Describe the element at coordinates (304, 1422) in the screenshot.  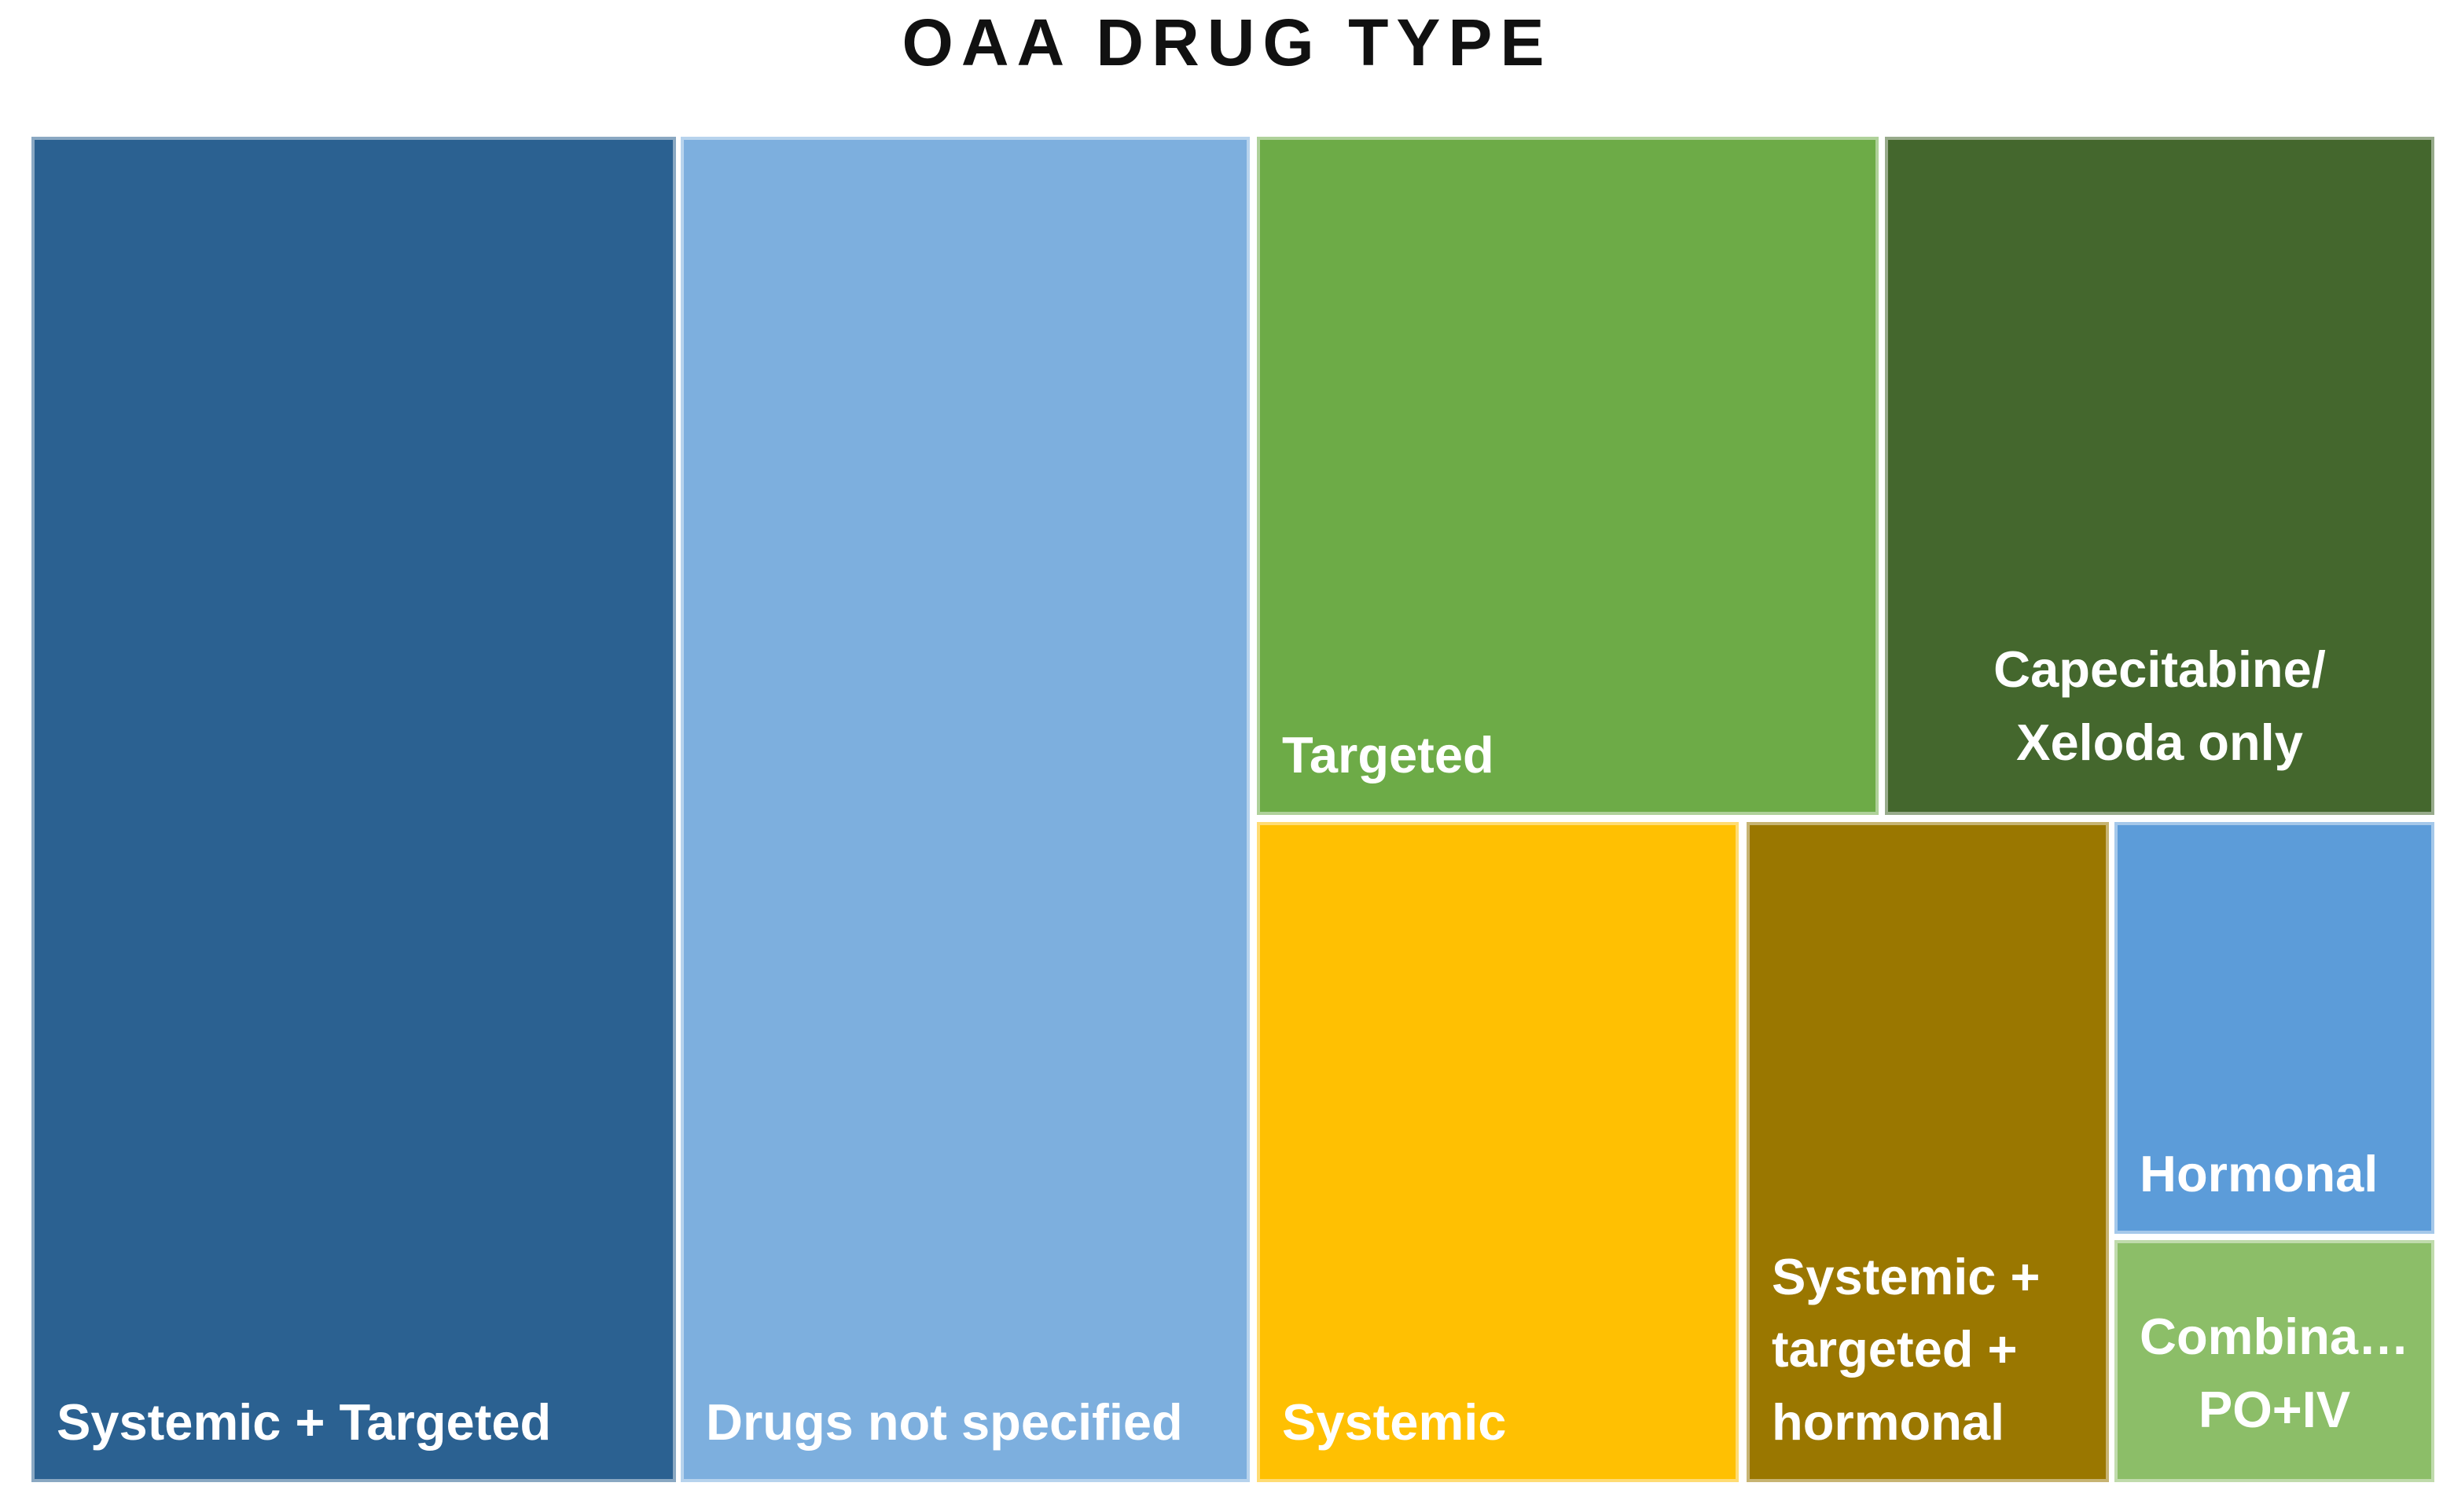
I see `tile-label-line: Systemic + Targeted` at that location.